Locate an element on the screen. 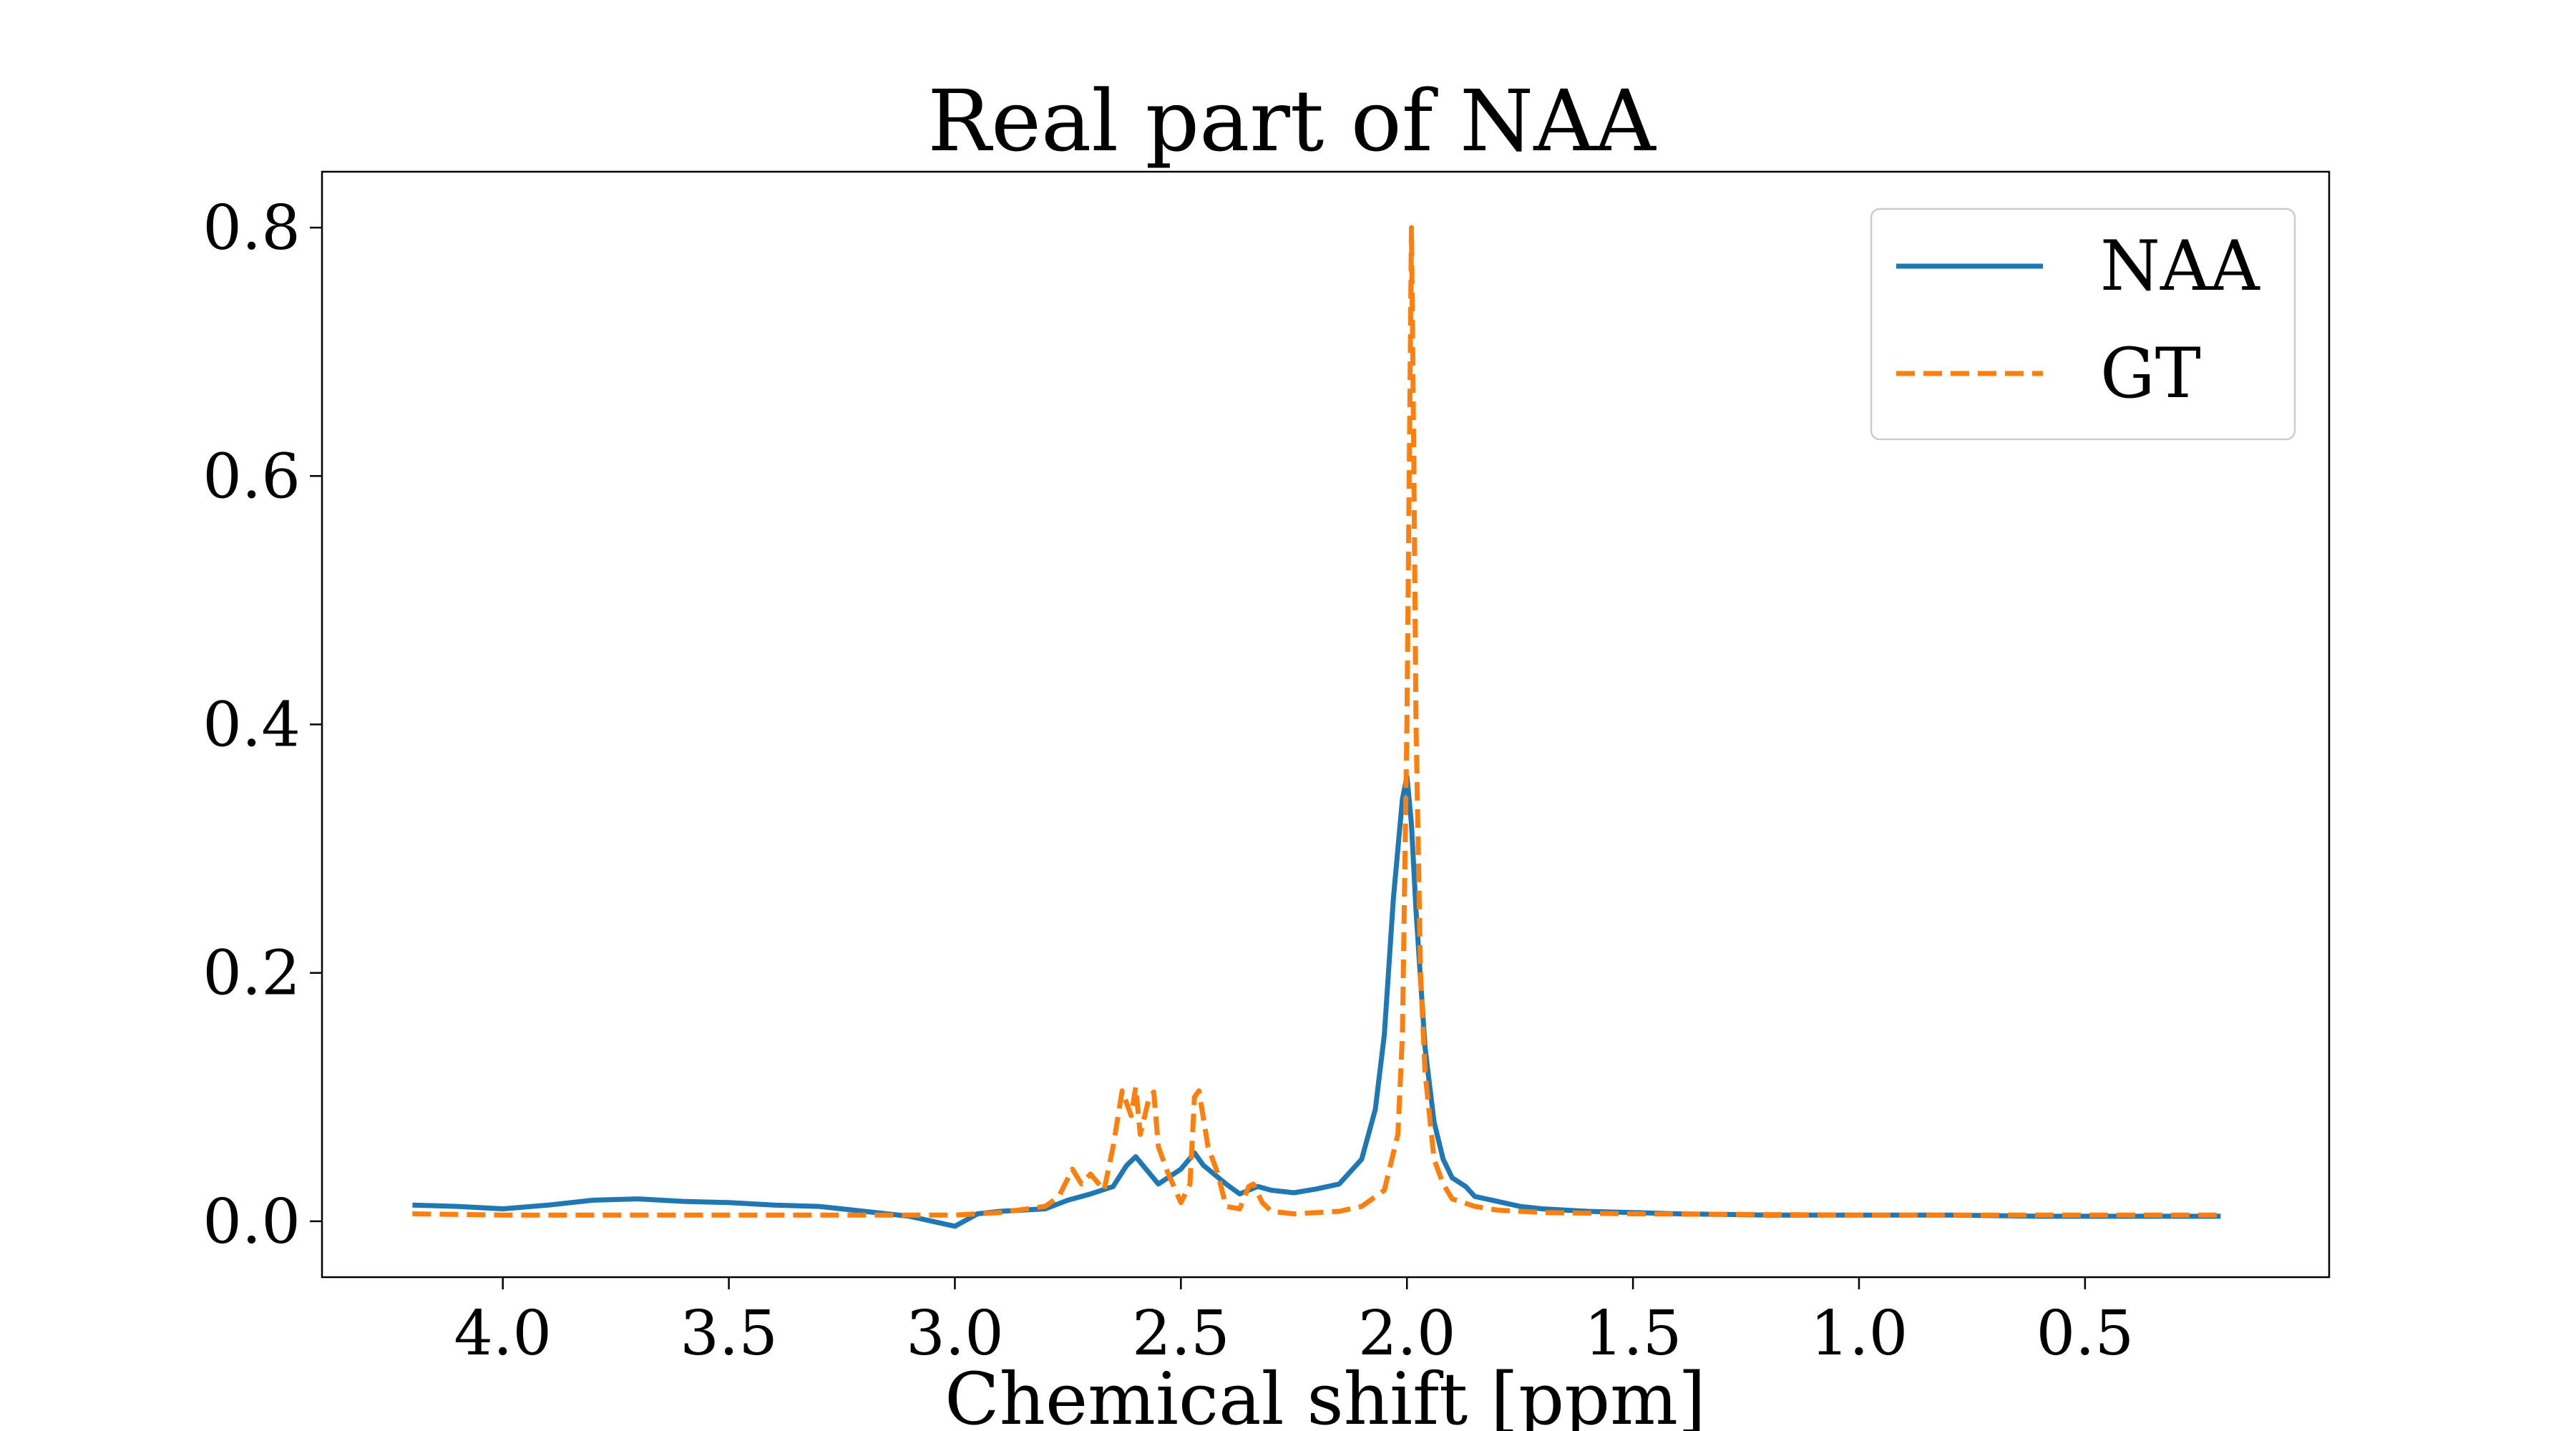  x-tick-label: 0.5 is located at coordinates (2085, 1333).